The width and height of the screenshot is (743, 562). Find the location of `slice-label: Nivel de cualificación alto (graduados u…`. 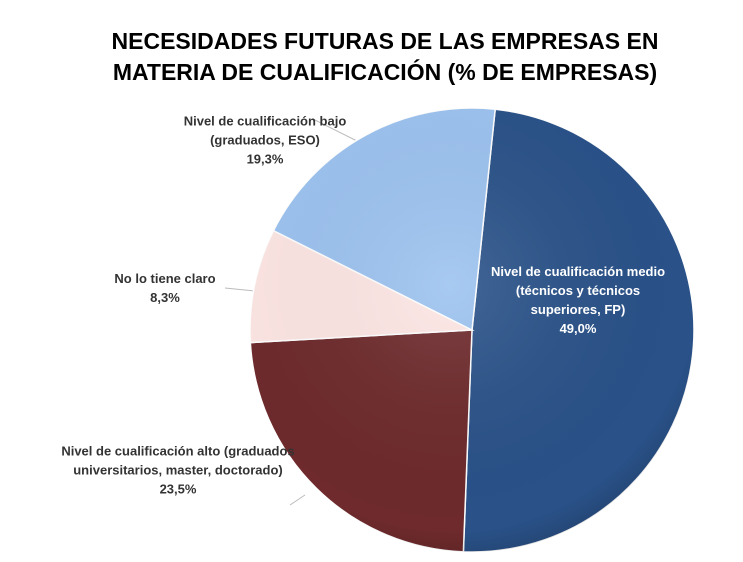

slice-label: Nivel de cualificación alto (graduados u… is located at coordinates (178, 470).